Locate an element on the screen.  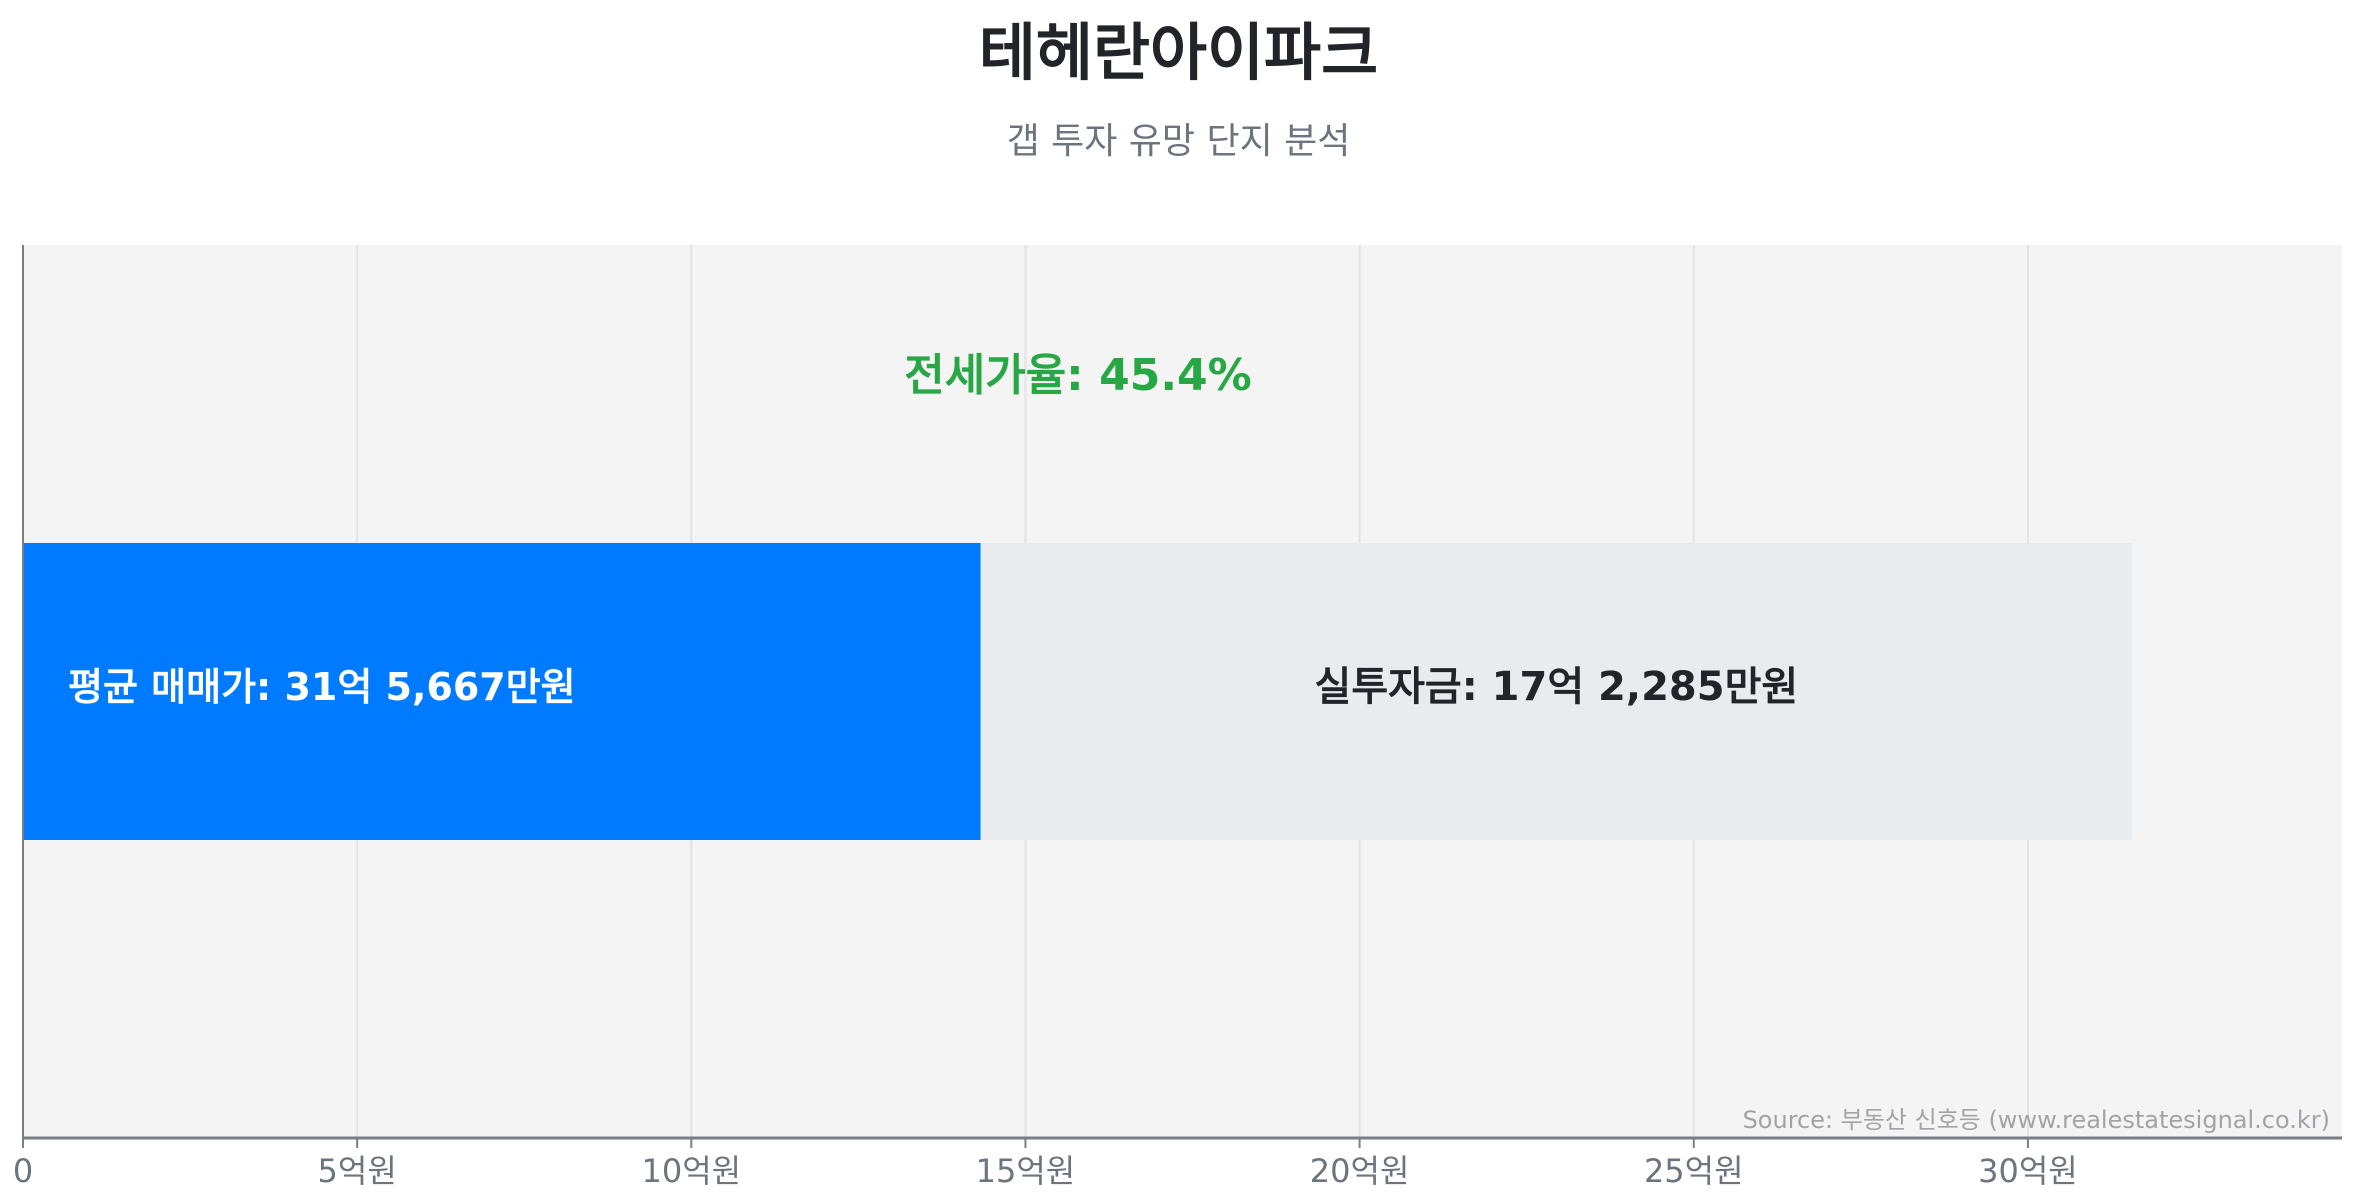
chart-title: 테헤란아이파크 is located at coordinates (1178, 52).